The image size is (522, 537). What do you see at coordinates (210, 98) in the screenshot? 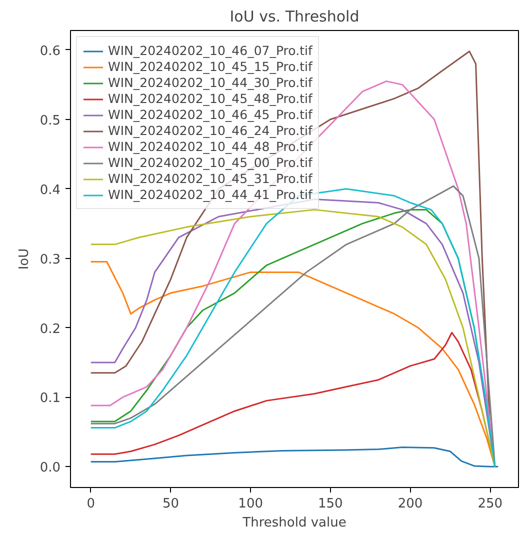
I see `legend-label: WIN_20240202_10_45_48_Pro.tif` at bounding box center [210, 98].